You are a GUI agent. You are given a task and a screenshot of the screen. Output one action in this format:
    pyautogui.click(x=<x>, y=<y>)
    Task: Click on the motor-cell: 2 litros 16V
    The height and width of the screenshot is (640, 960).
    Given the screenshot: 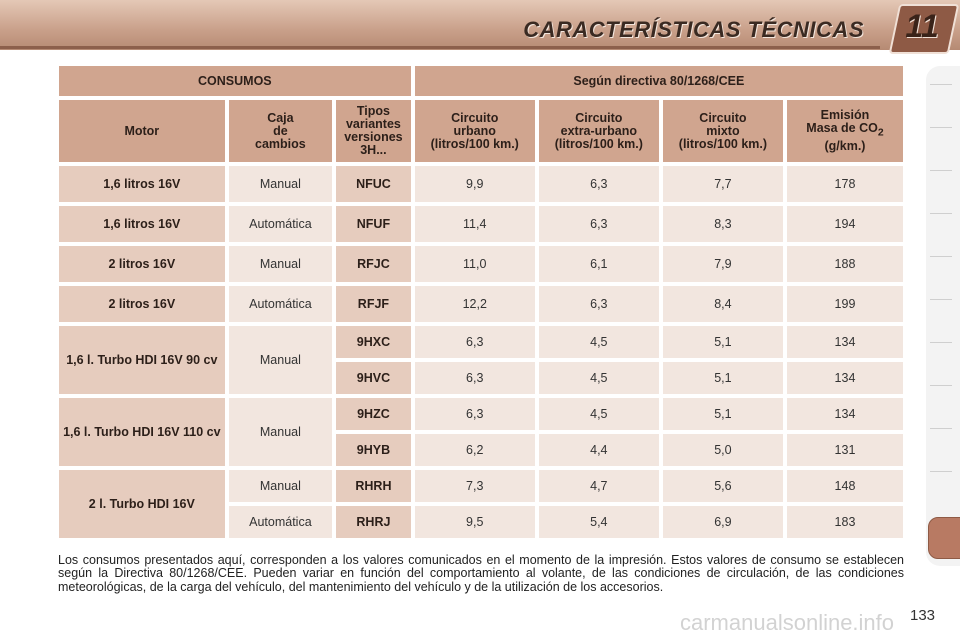 What is the action you would take?
    pyautogui.click(x=142, y=304)
    